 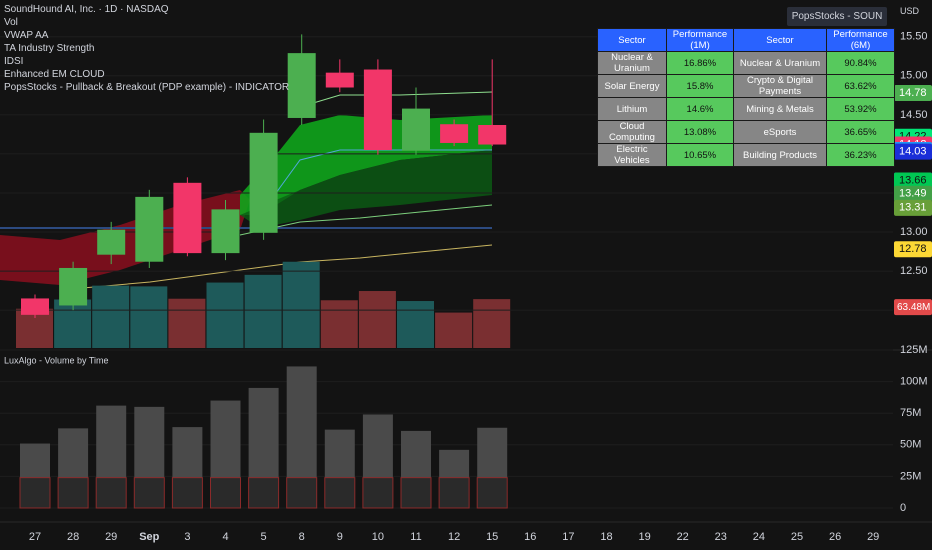 I want to click on indicator: Enhanced EM CLOUD, so click(x=54, y=74).